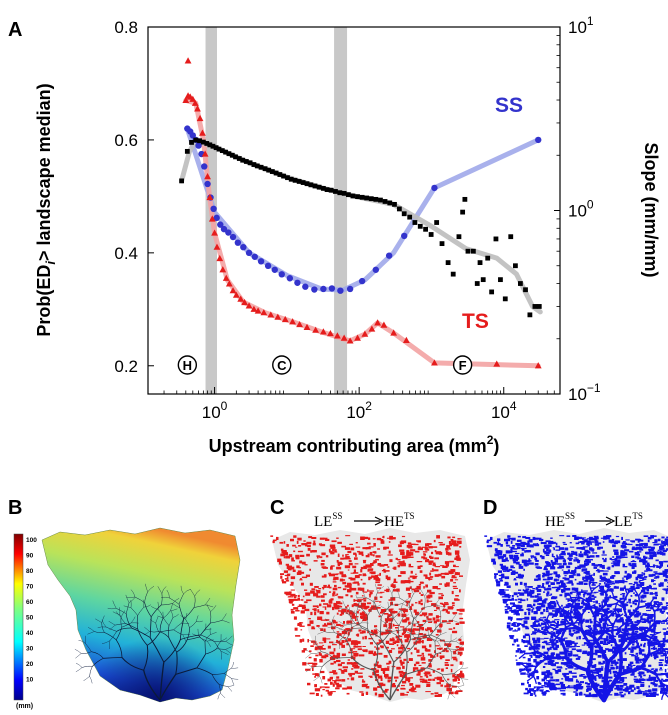 This screenshot has width=668, height=715. What do you see at coordinates (30, 571) in the screenshot?
I see `colorbar-tick-2: 80` at bounding box center [30, 571].